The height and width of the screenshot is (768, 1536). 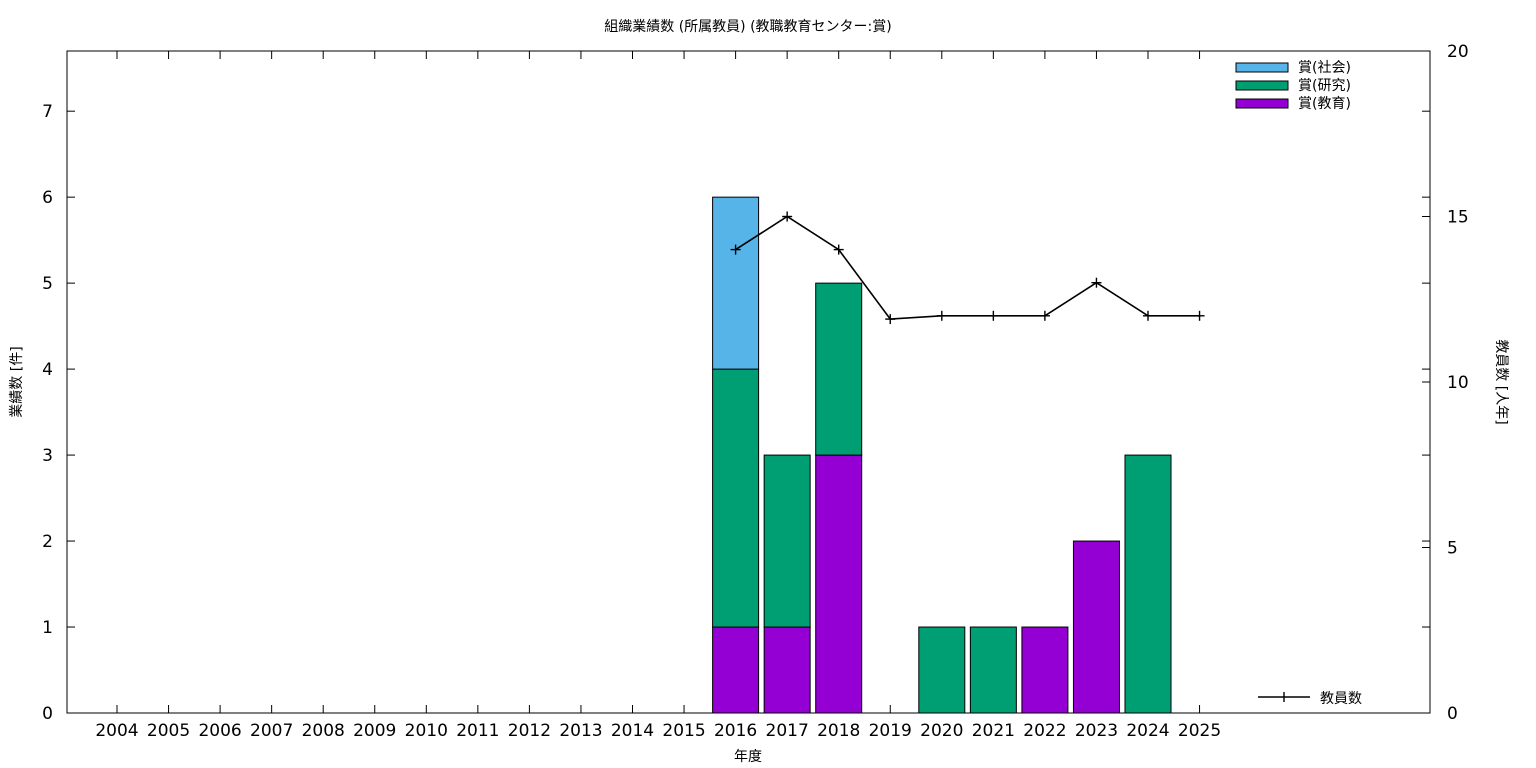 What do you see at coordinates (1324, 68) in the screenshot?
I see `legend-label: 賞(社会)` at bounding box center [1324, 68].